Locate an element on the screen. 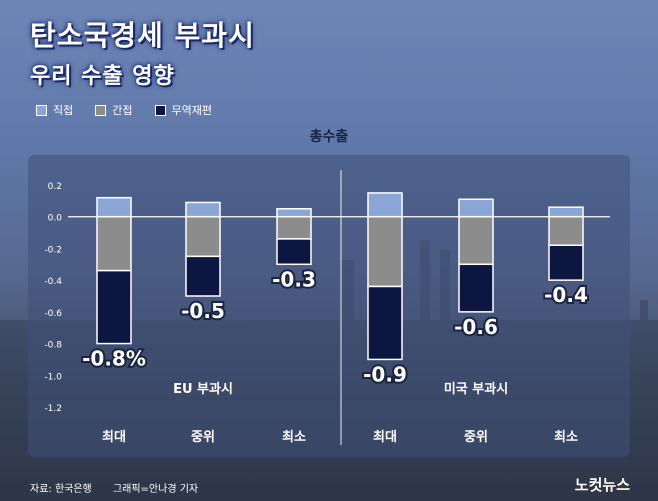 Image resolution: width=658 pixels, height=501 pixels. bar-total-label: -0.3 is located at coordinates (294, 279).